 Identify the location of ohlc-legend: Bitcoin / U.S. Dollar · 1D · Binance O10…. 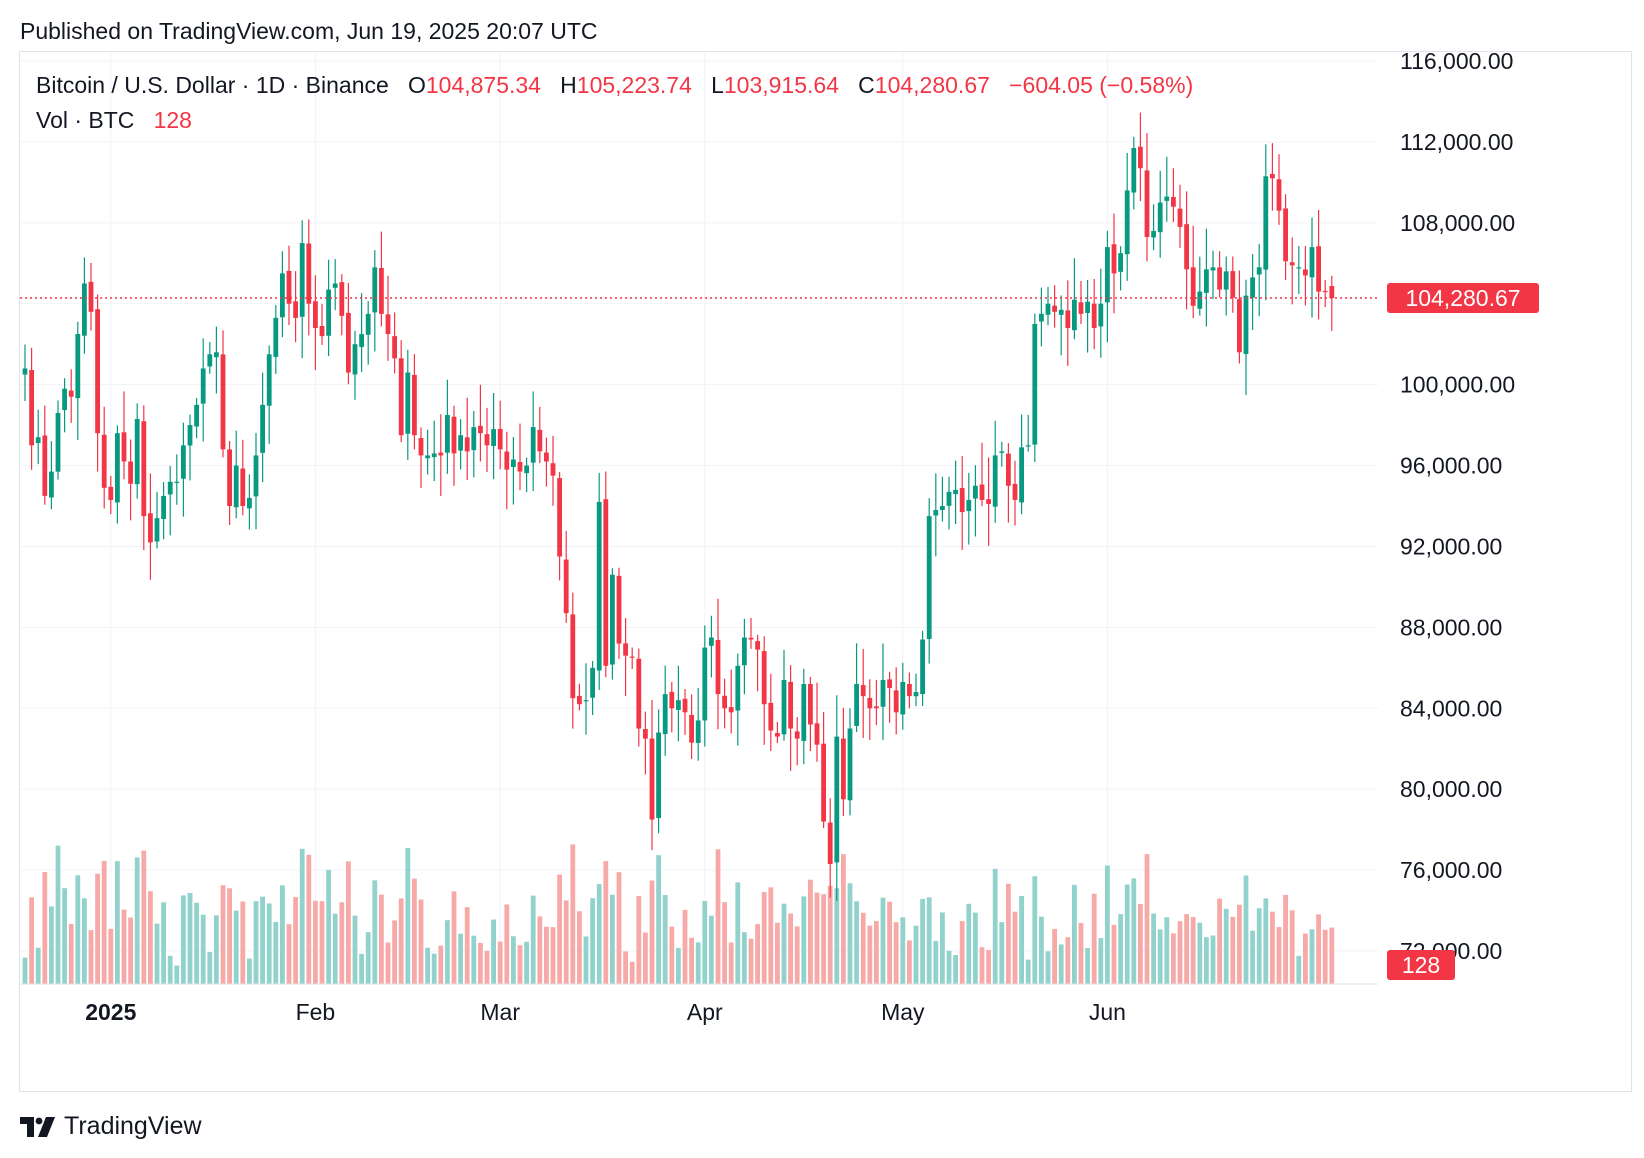
(614, 85).